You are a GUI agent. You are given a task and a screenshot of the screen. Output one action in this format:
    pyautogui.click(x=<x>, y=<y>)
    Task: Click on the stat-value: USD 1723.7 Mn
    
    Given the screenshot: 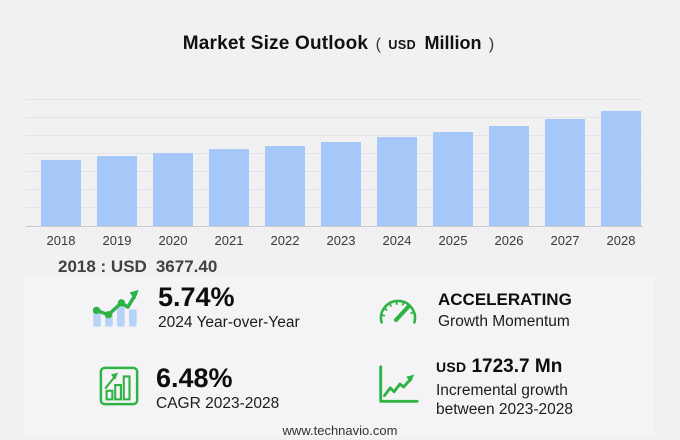 What is the action you would take?
    pyautogui.click(x=518, y=367)
    